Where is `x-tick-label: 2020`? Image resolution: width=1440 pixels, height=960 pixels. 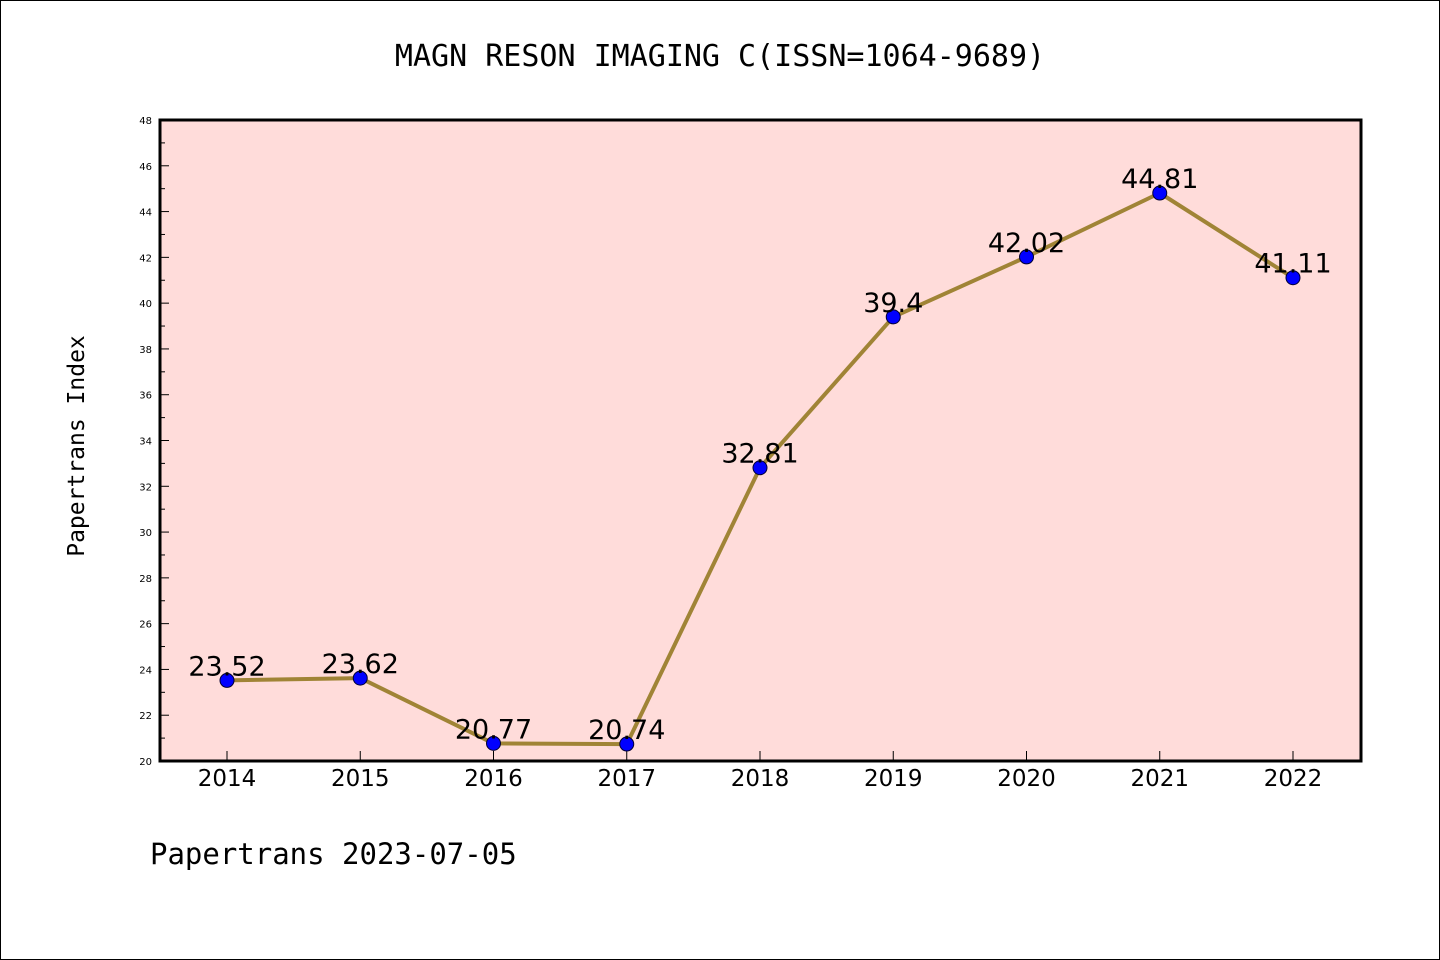
x-tick-label: 2020 is located at coordinates (1026, 779).